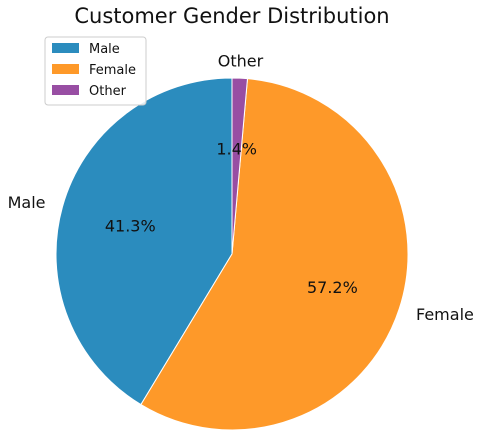  What do you see at coordinates (65, 90) in the screenshot?
I see `legend-swatch-other` at bounding box center [65, 90].